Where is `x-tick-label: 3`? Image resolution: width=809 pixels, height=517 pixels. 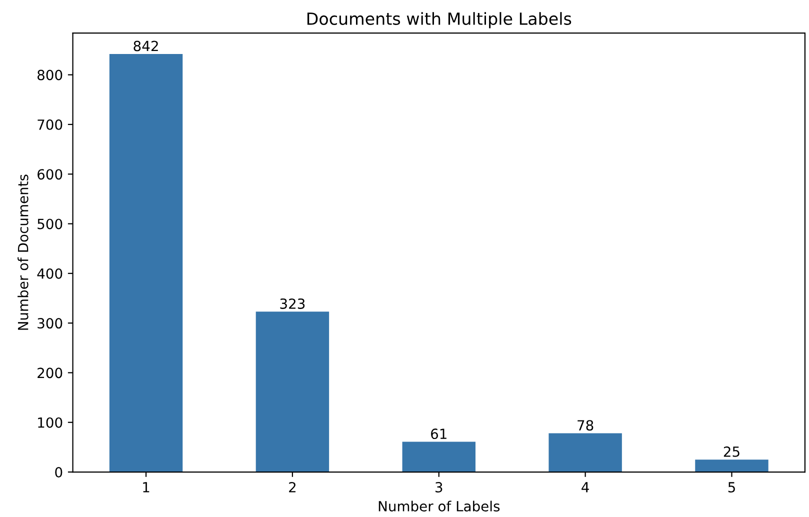
x-tick-label: 3 is located at coordinates (439, 487).